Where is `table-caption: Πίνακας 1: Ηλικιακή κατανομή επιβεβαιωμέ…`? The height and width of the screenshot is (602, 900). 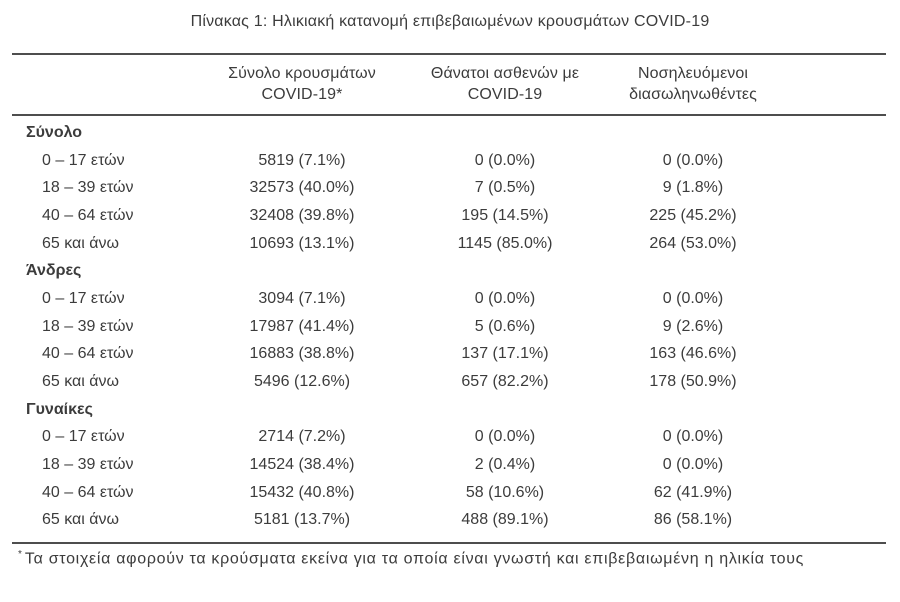
table-caption: Πίνακας 1: Ηλικιακή κατανομή επιβεβαιωμέ… is located at coordinates (450, 21).